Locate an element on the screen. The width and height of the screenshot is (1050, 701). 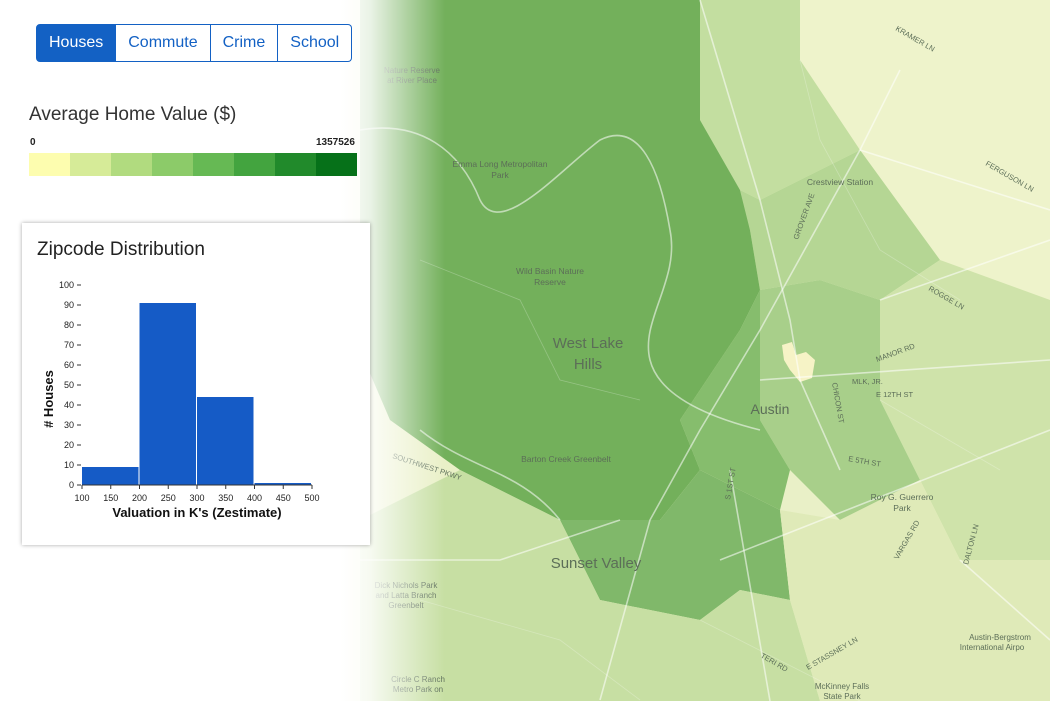
zip-region-north is located at coordinates (780, 100).